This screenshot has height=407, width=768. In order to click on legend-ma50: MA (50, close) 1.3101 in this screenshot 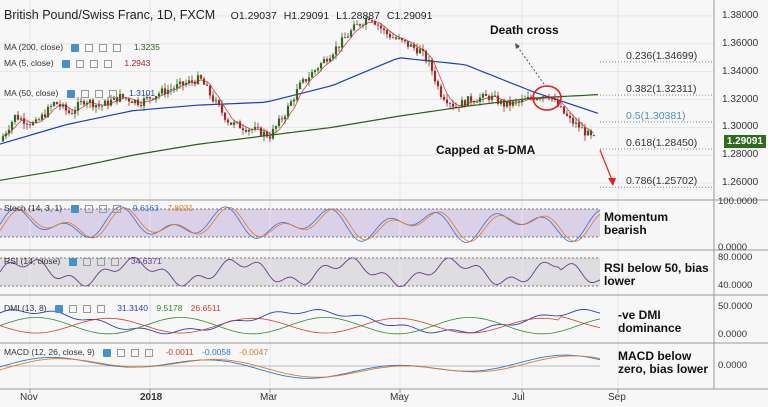, I will do `click(82, 93)`.